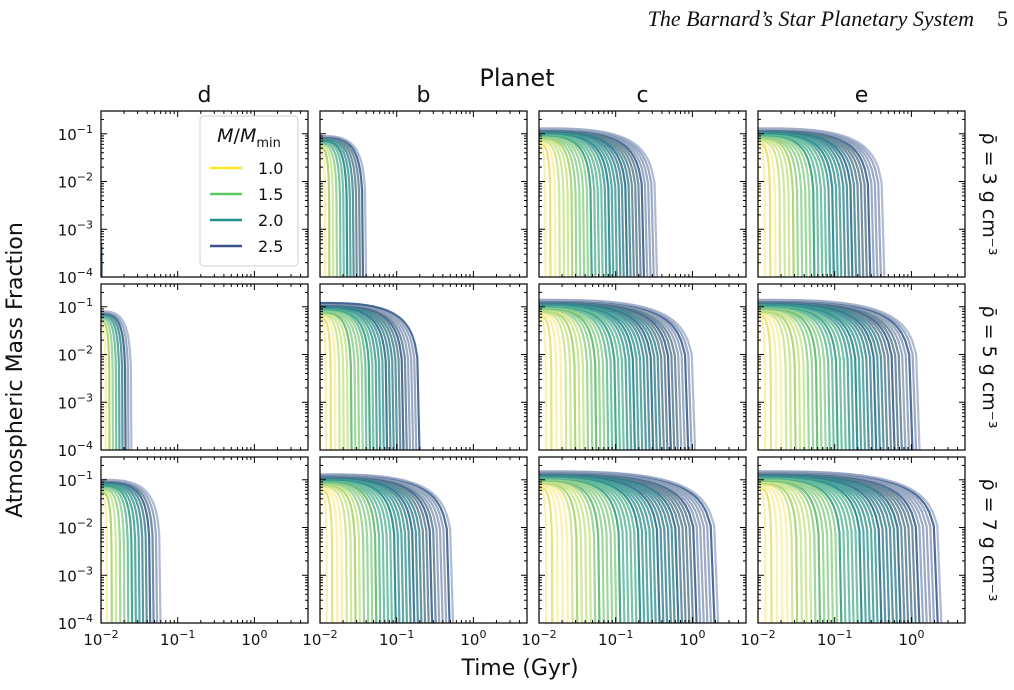 The width and height of the screenshot is (1014, 690). I want to click on row-label: ρ̄ = 3 g cm⁻³, so click(989, 194).